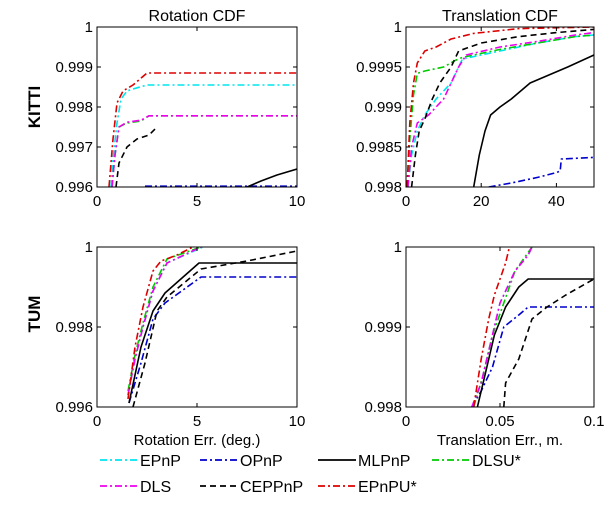 The width and height of the screenshot is (613, 510). What do you see at coordinates (500, 16) in the screenshot?
I see `panel-title: Translation CDF` at bounding box center [500, 16].